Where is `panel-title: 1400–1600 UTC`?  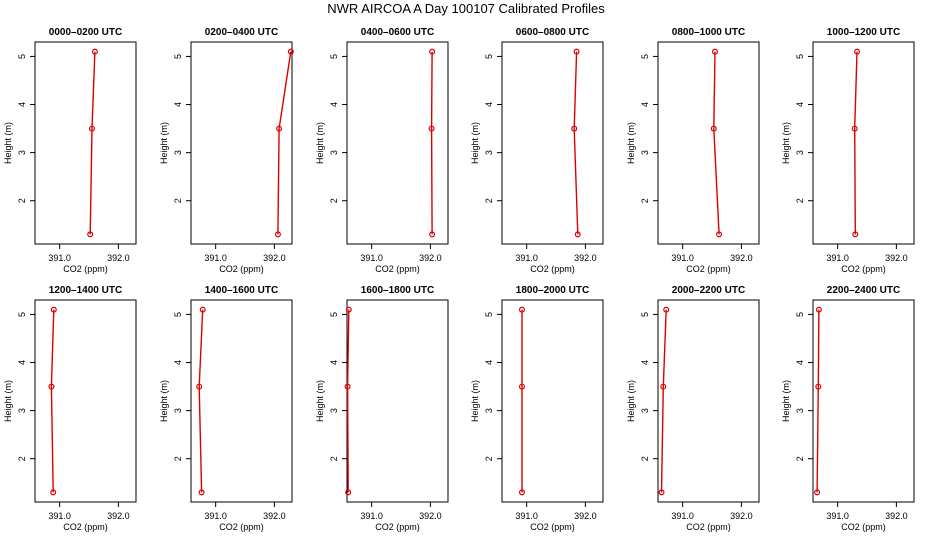 panel-title: 1400–1600 UTC is located at coordinates (241, 290).